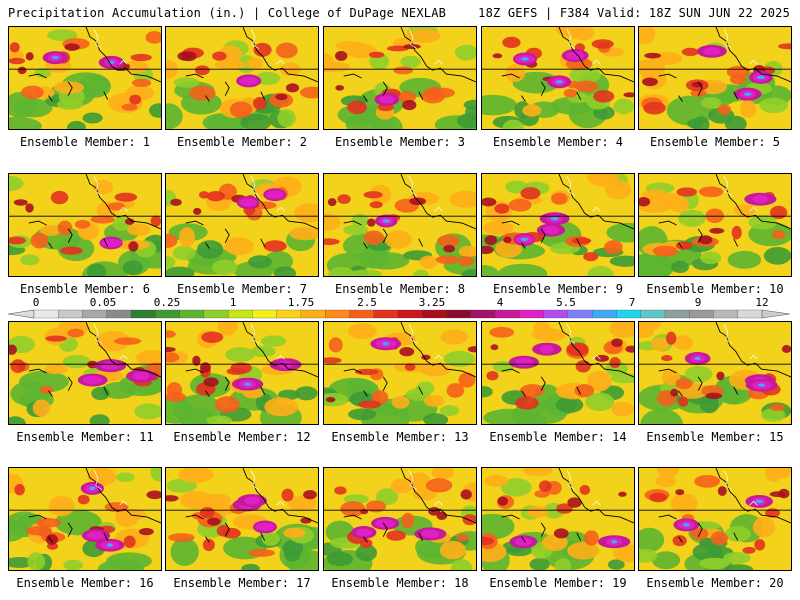 This screenshot has width=800, height=600. Describe the element at coordinates (715, 437) in the screenshot. I see `ensemble-member-label: Ensemble Member: 15` at that location.